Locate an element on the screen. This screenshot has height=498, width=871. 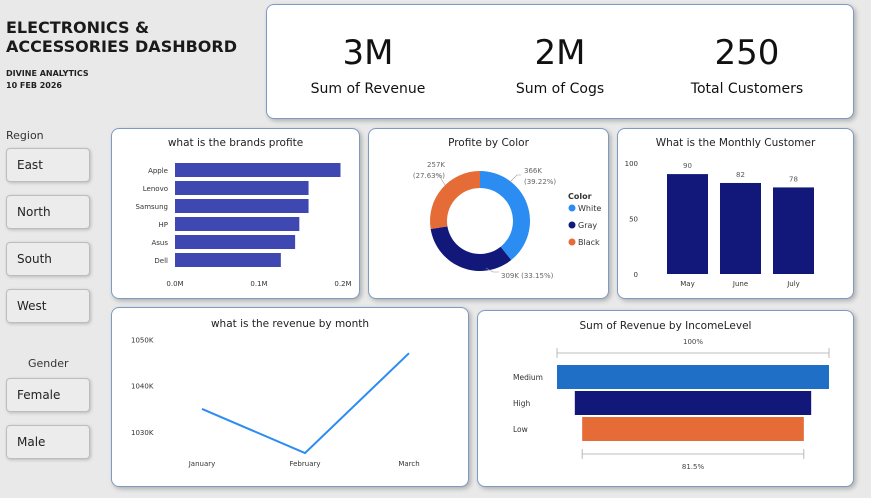
kpi-revenue-value: 3M is located at coordinates (368, 53).